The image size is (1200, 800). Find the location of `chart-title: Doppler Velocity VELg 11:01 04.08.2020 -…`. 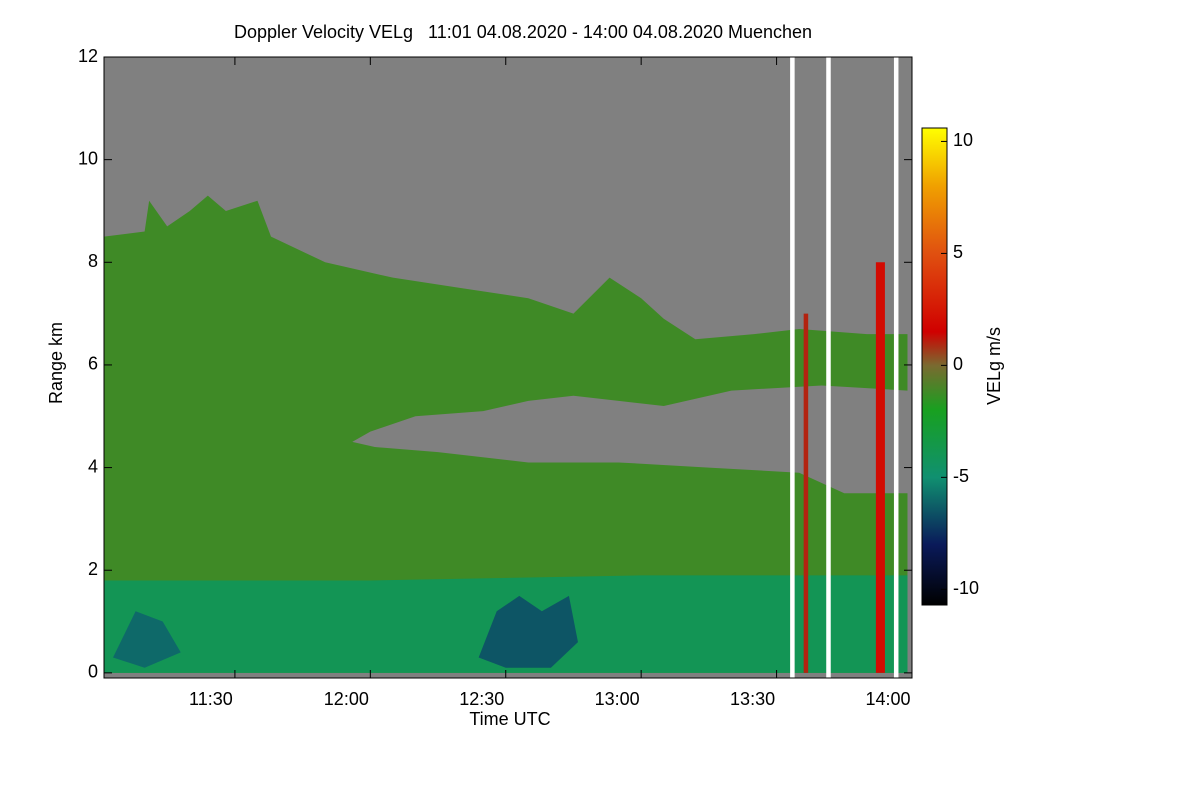

chart-title: Doppler Velocity VELg 11:01 04.08.2020 -… is located at coordinates (523, 32).